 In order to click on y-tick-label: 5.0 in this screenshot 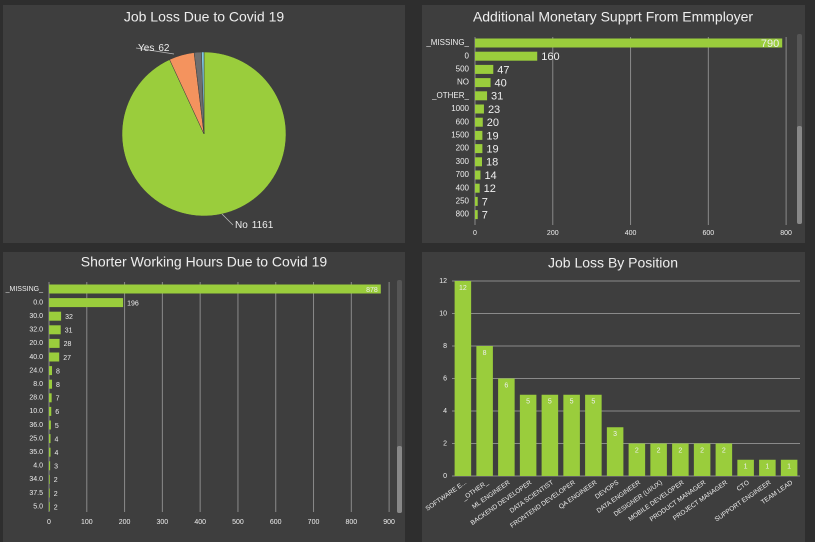, I will do `click(38, 506)`.